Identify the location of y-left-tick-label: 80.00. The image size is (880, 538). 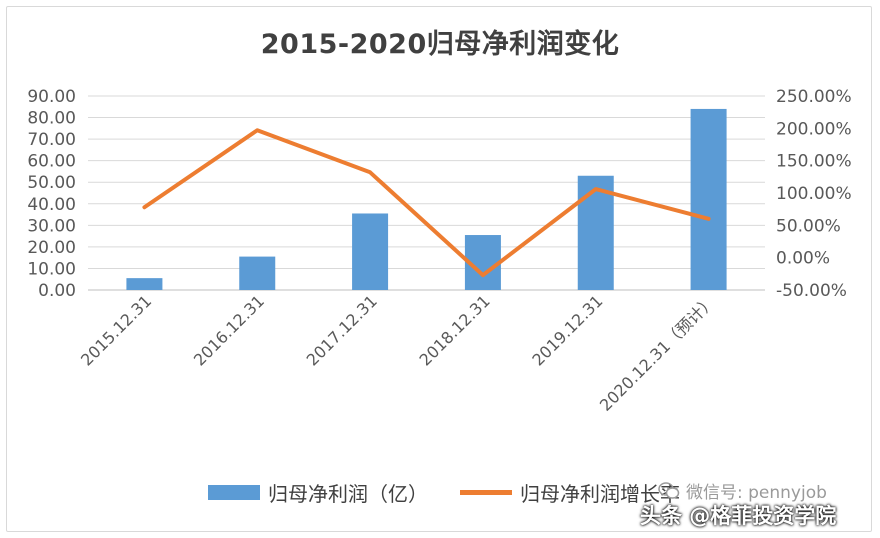
(51, 119).